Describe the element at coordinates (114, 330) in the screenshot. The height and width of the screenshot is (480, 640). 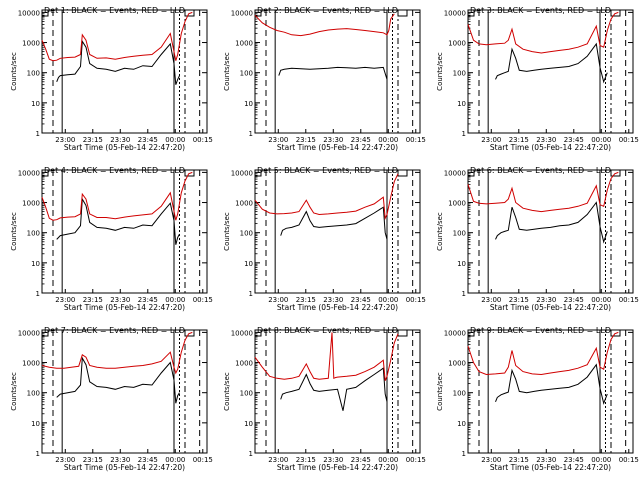
I see `plot-title: Det 7: BLACK = Events, RED = LLD` at that location.